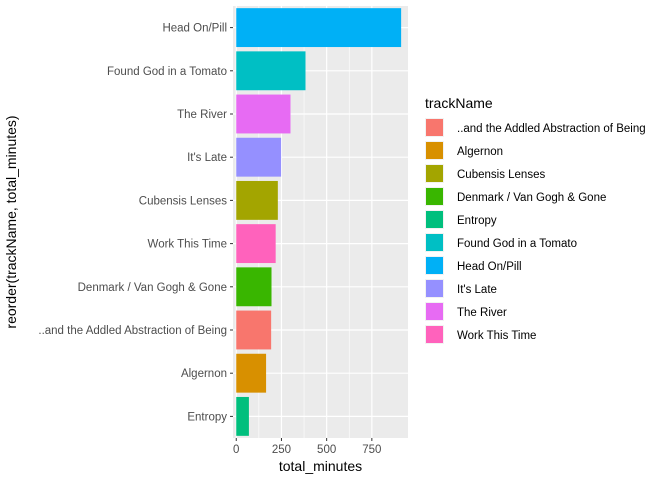  I want to click on bar-cubensis-lenses, so click(257, 200).